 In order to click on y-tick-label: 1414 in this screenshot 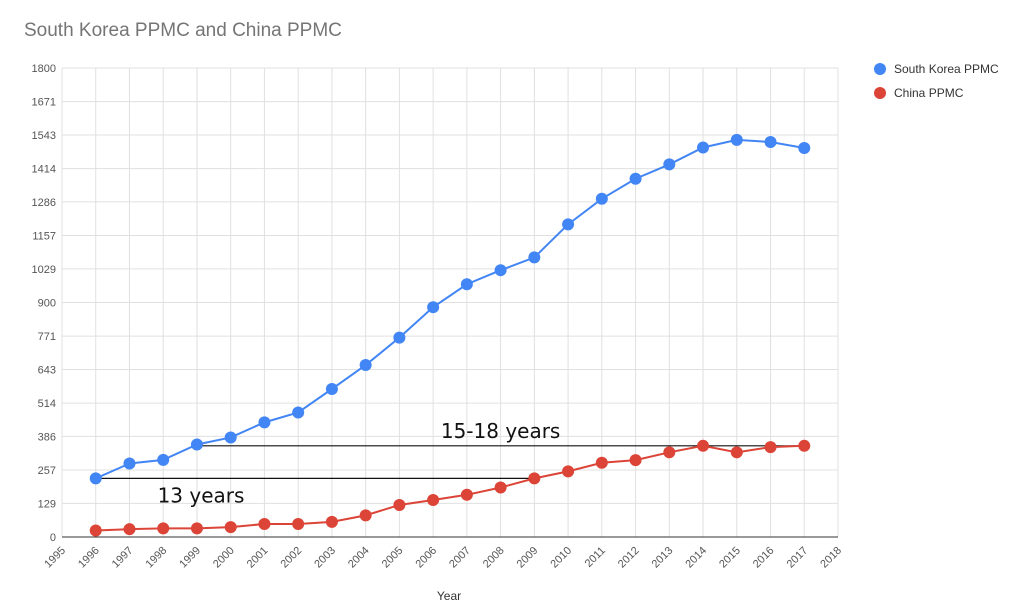, I will do `click(44, 170)`.